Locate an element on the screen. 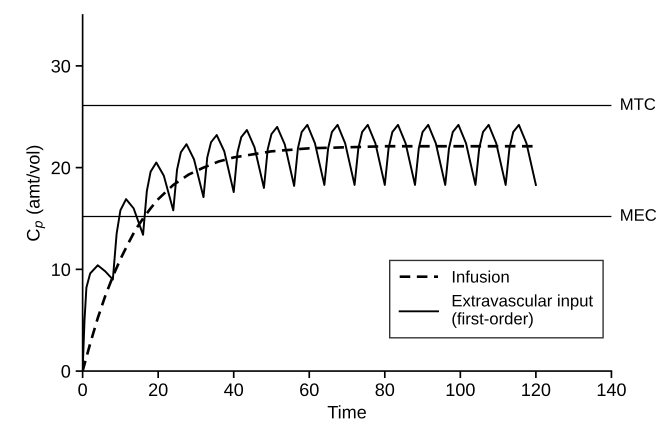 The image size is (661, 429). x-tick-label: 60 is located at coordinates (309, 389).